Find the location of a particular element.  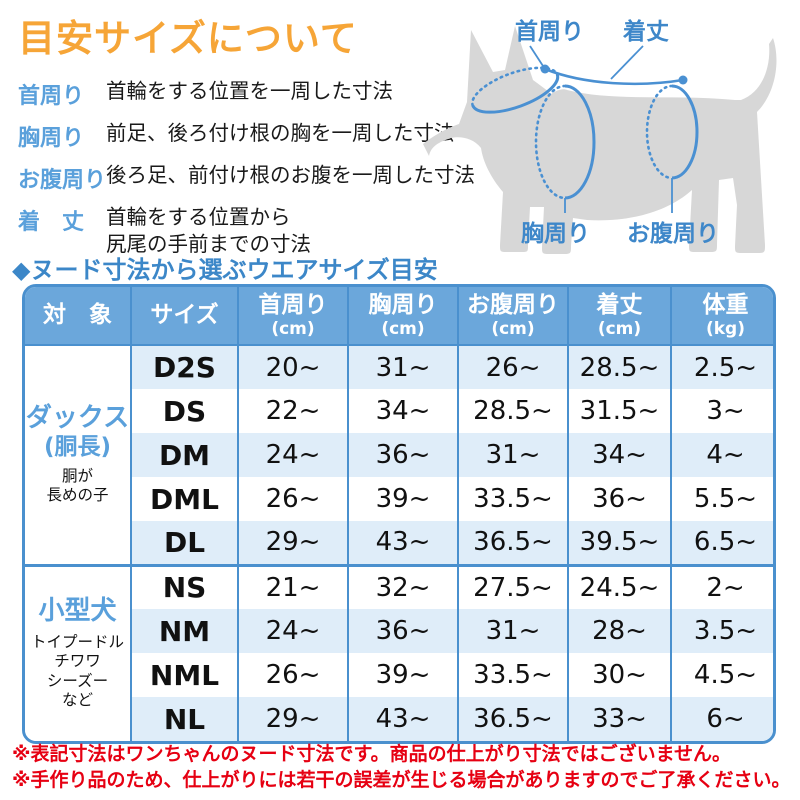

diagram-label-belly: お腹周り is located at coordinates (673, 234).